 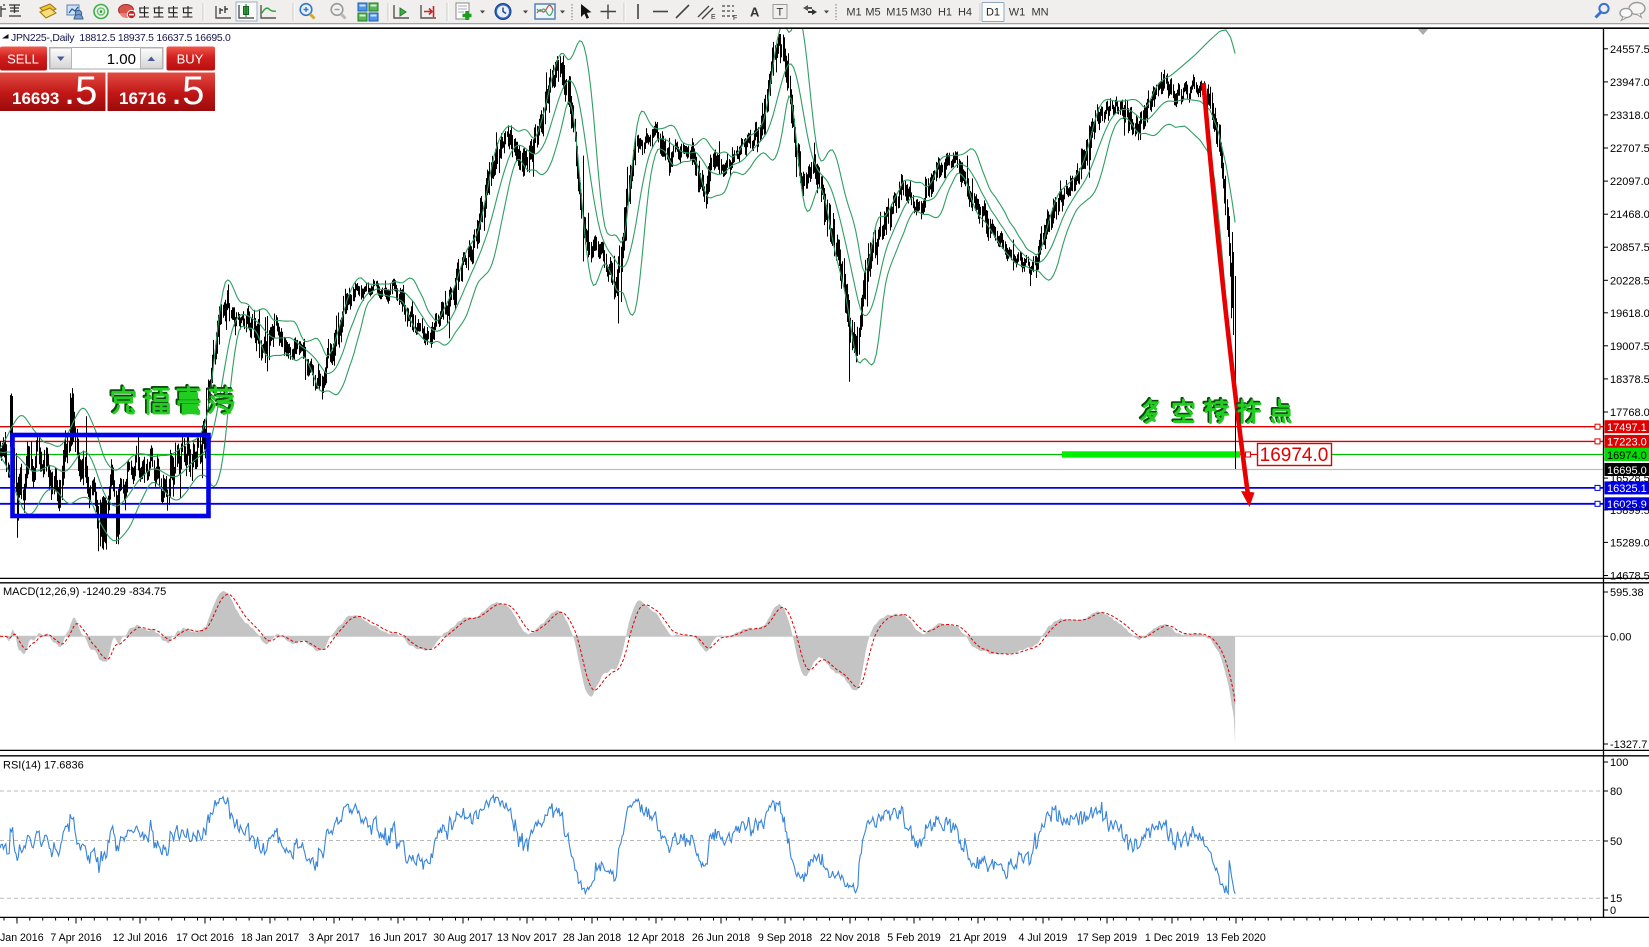 I want to click on svg-text: 24557.5, so click(x=1629, y=50).